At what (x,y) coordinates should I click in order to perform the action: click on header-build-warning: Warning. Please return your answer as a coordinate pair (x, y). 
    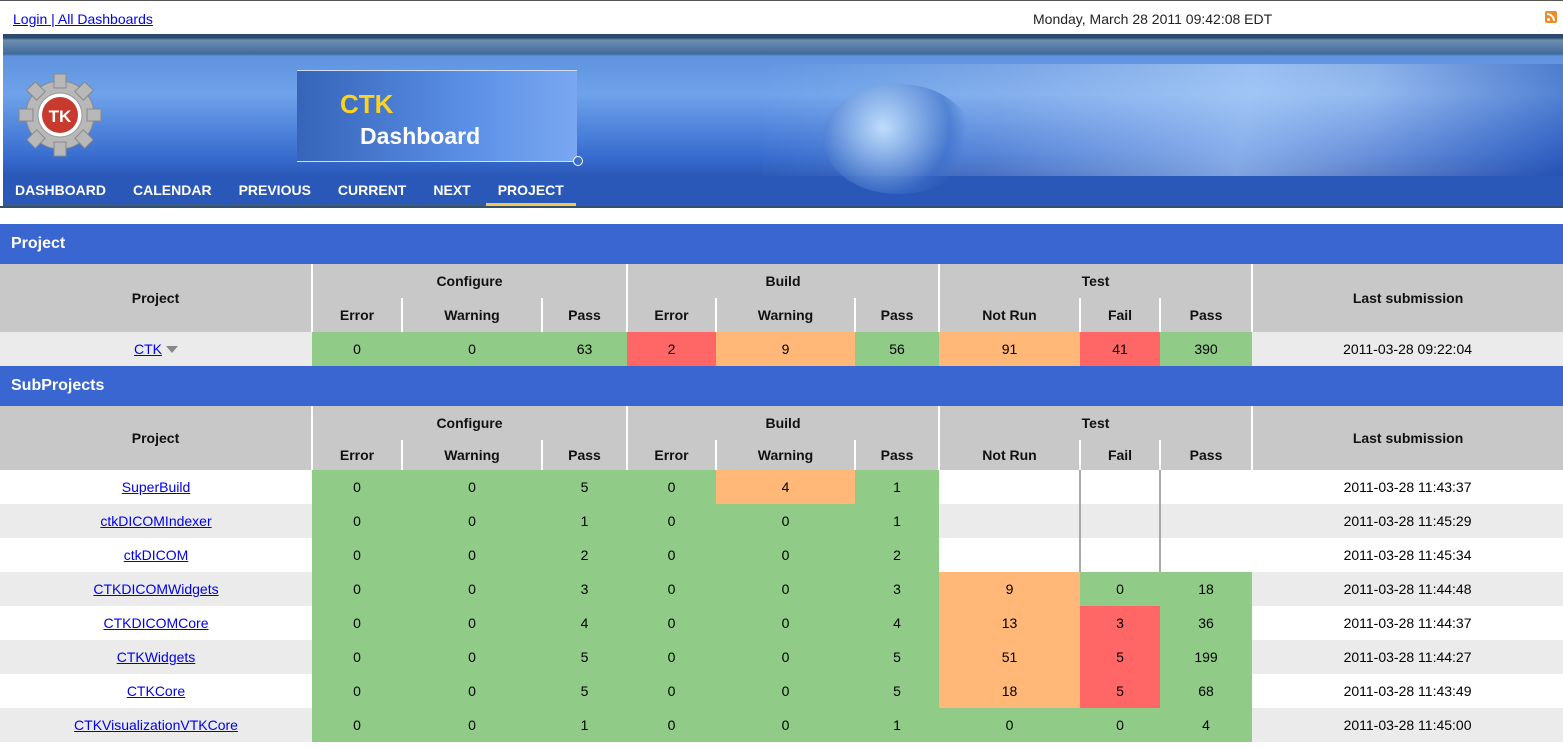
    Looking at the image, I should click on (785, 455).